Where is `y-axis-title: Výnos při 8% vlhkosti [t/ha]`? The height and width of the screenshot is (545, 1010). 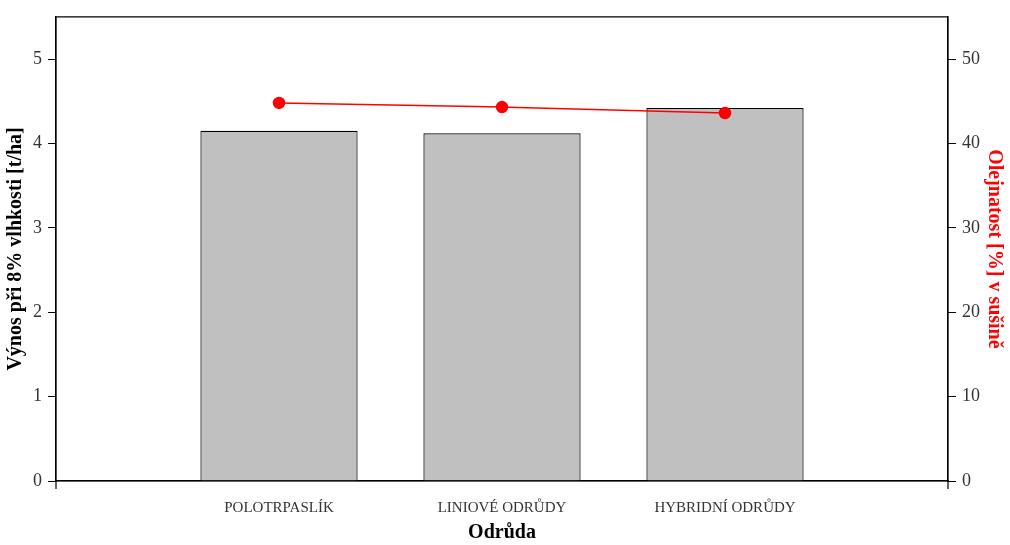 y-axis-title: Výnos při 8% vlhkosti [t/ha] is located at coordinates (15, 249).